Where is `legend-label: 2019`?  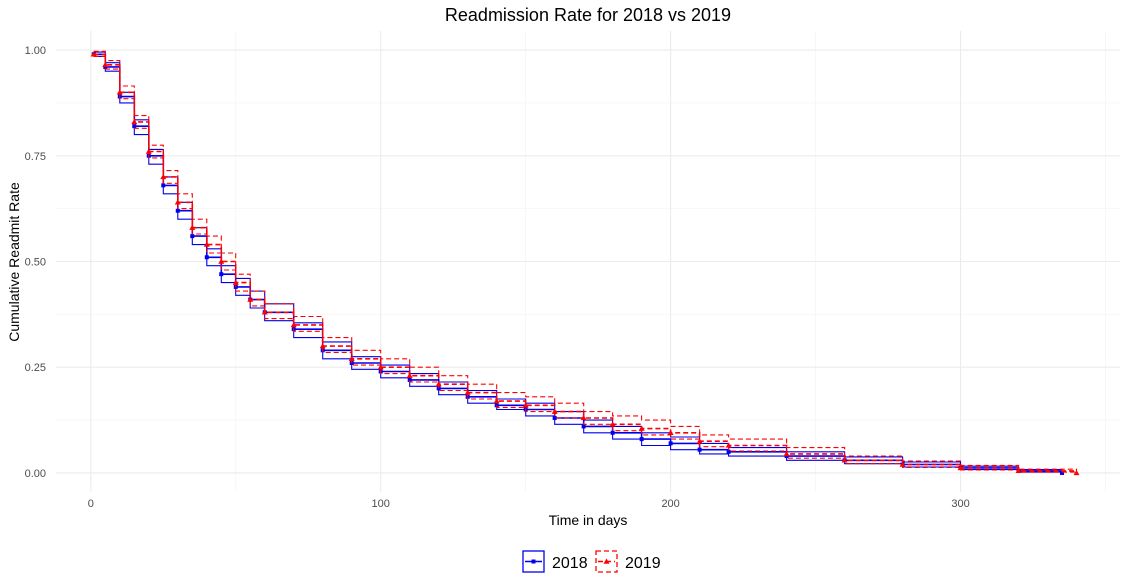 legend-label: 2019 is located at coordinates (643, 563).